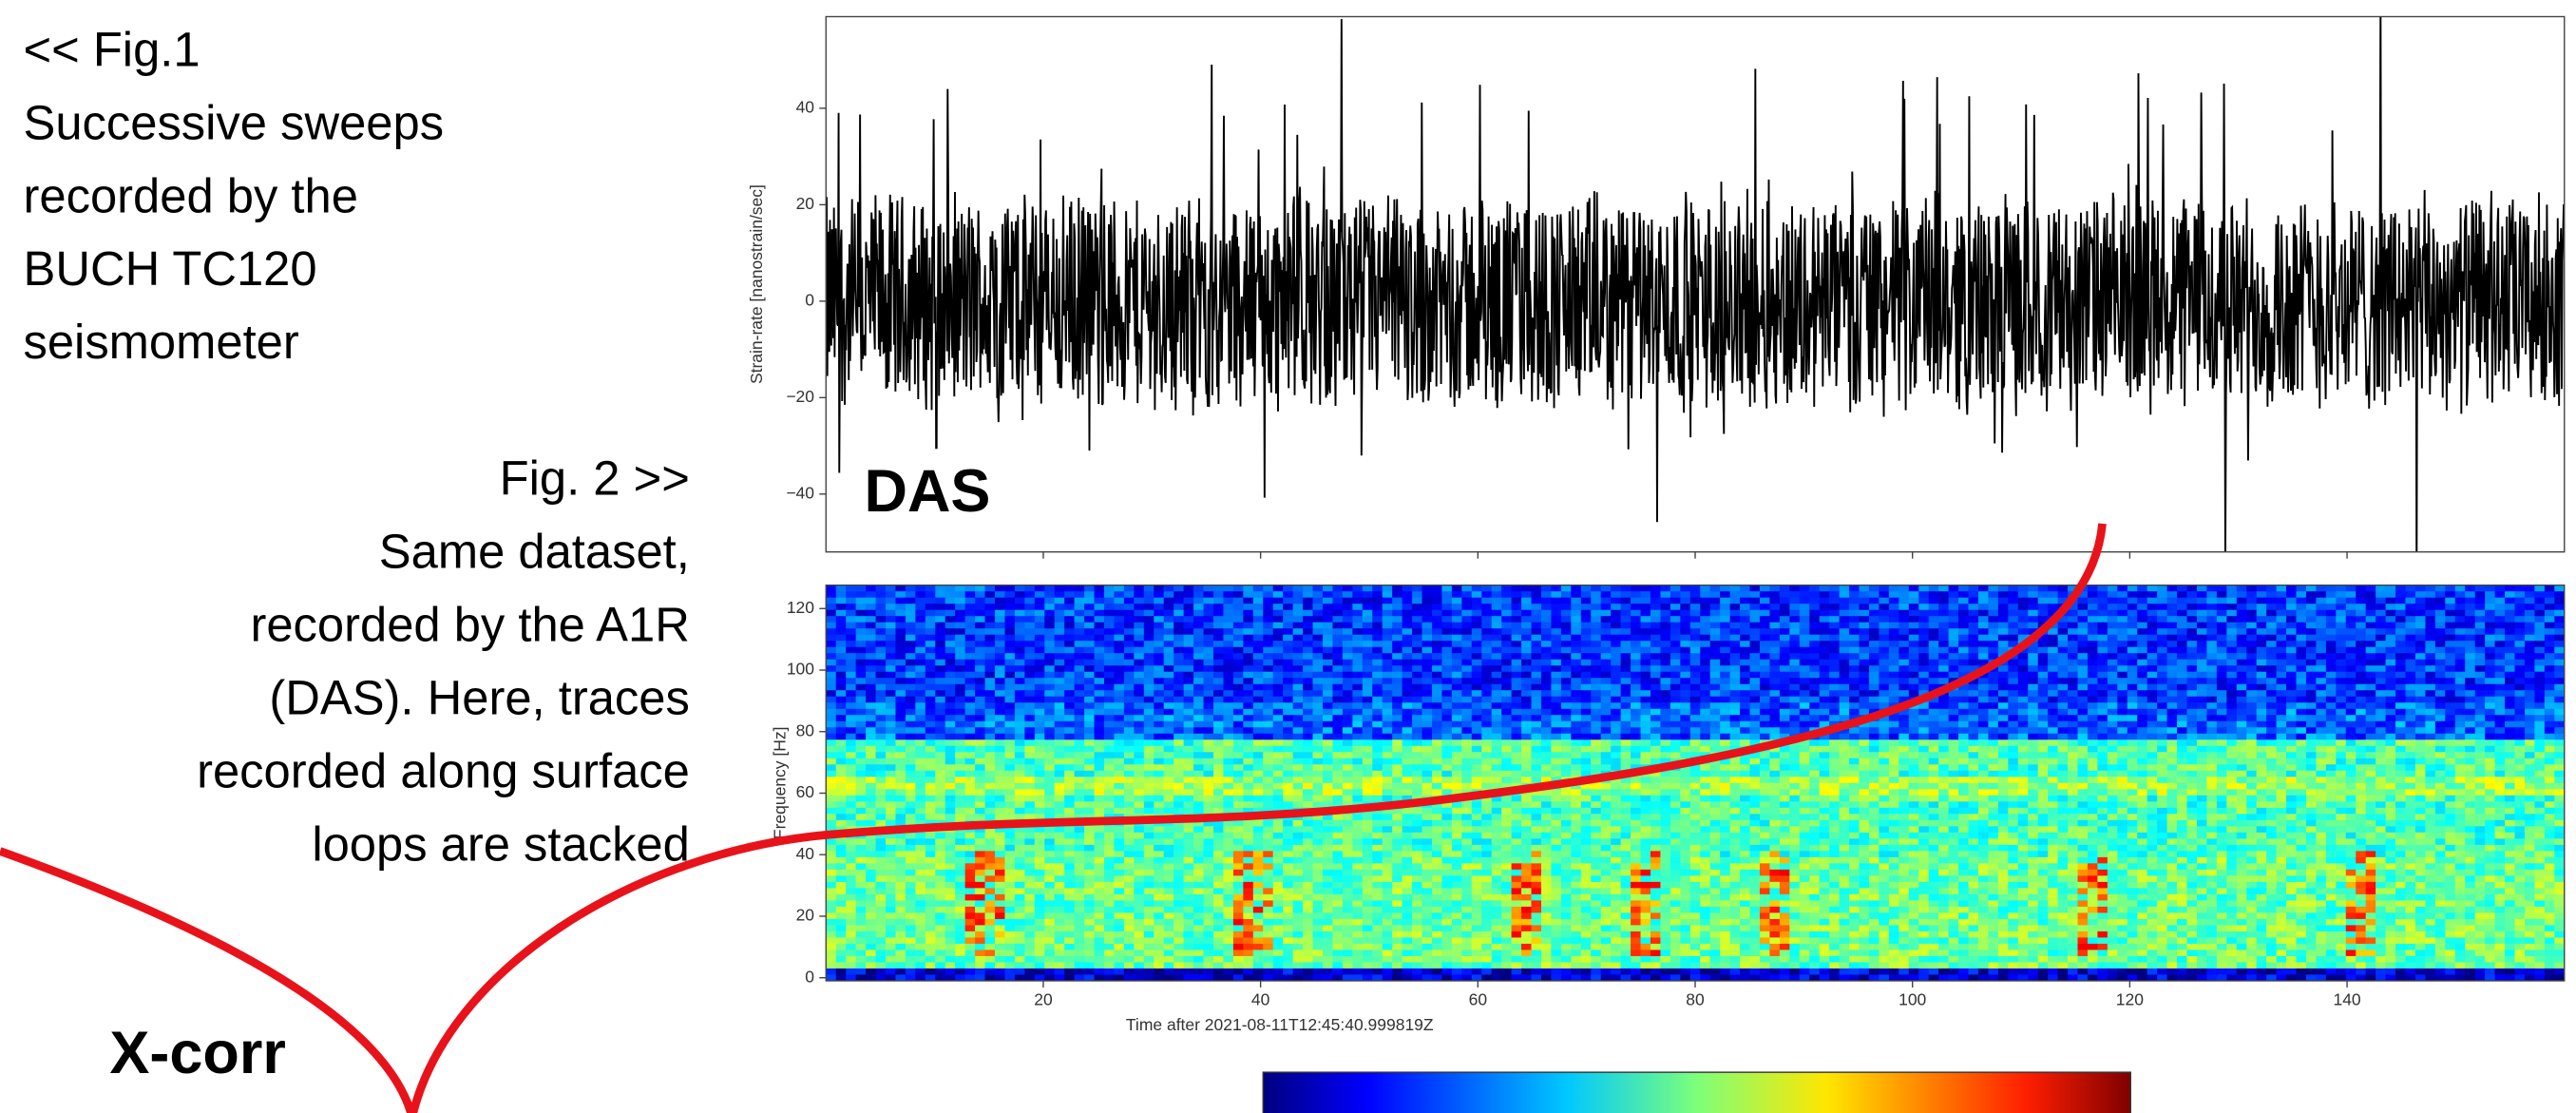  I want to click on y-tick-label: 20, so click(805, 203).